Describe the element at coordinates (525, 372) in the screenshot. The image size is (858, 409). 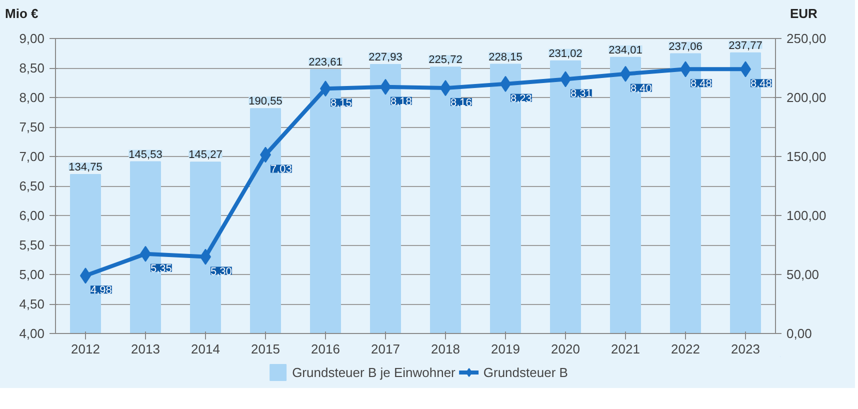
I see `legend-label: Grundsteuer B` at that location.